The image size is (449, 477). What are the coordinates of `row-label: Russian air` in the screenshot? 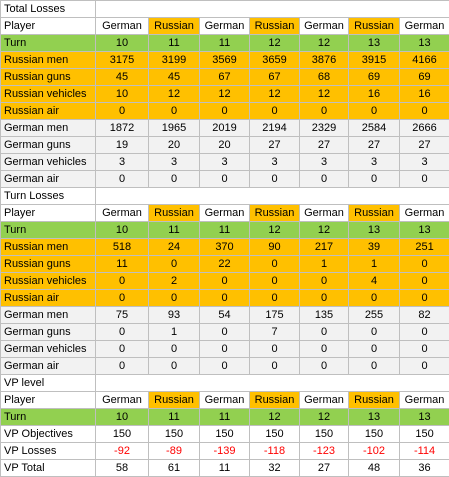 It's located at (48, 111).